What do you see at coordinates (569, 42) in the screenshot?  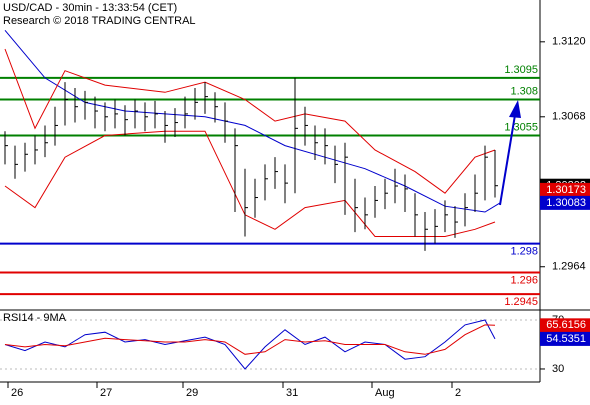 I see `y-tick-label: 1.3120` at bounding box center [569, 42].